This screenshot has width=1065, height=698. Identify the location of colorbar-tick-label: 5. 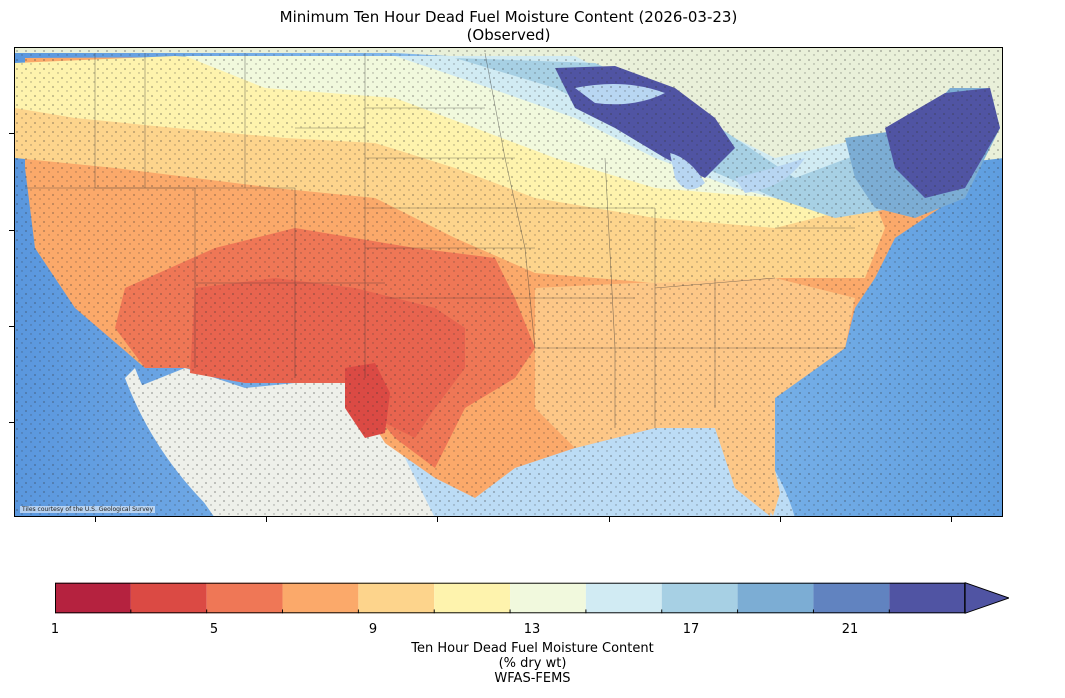
(214, 629).